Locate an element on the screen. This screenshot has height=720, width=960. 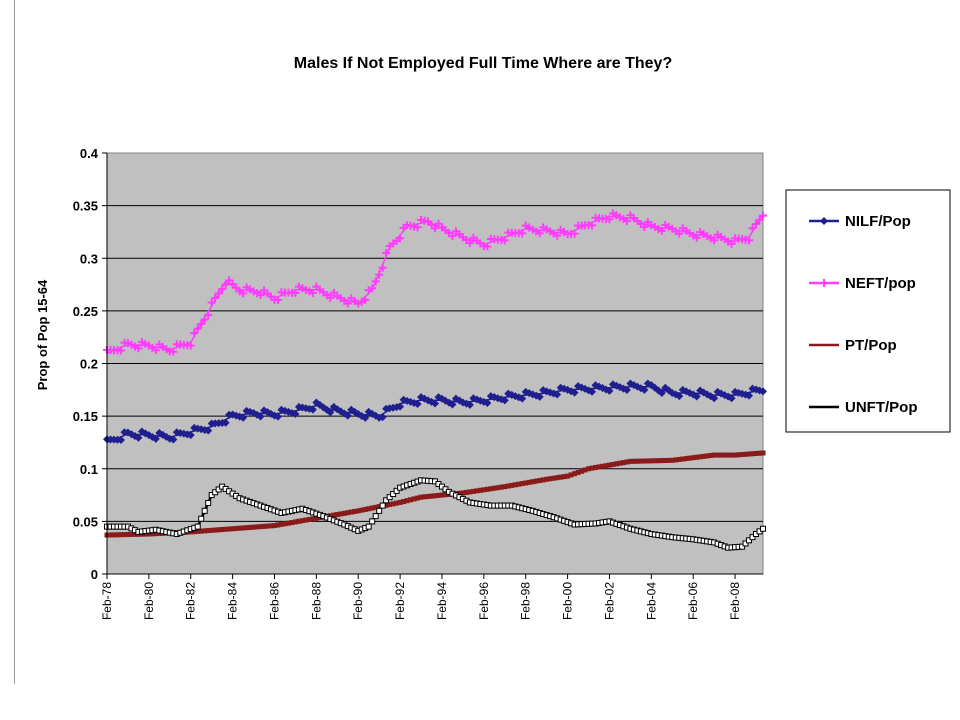
left-border-line is located at coordinates (14, 342).